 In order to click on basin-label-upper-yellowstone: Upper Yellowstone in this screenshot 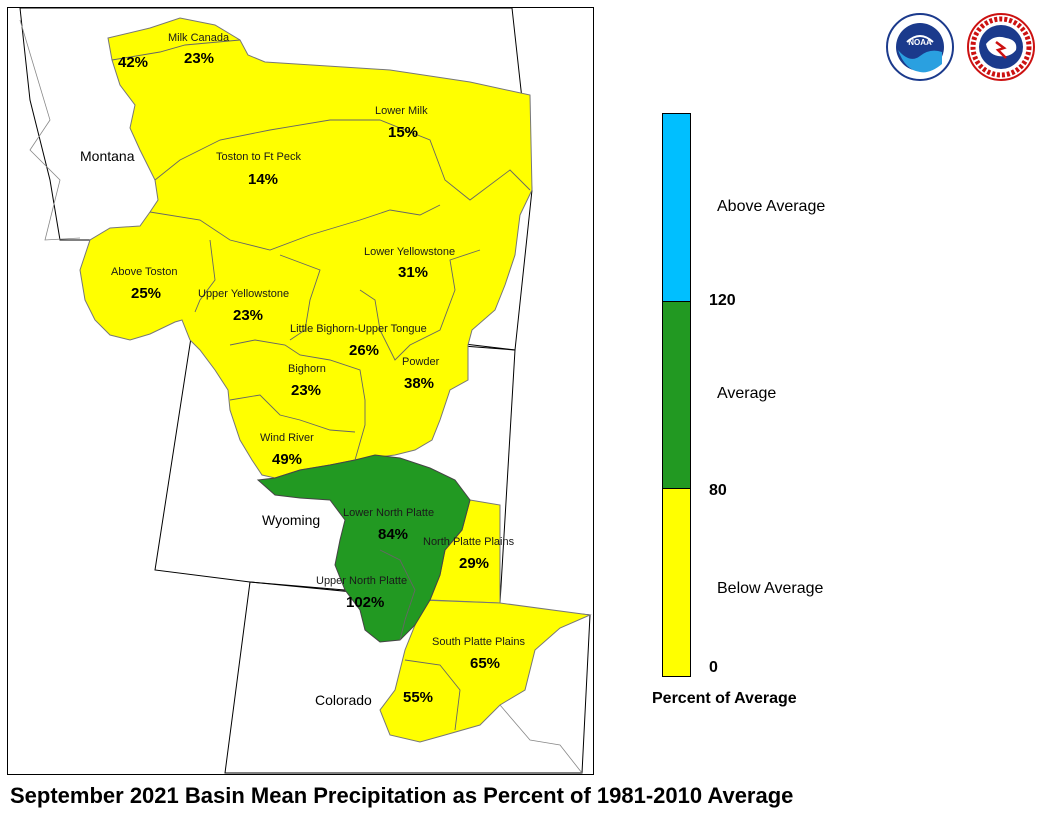, I will do `click(243, 294)`.